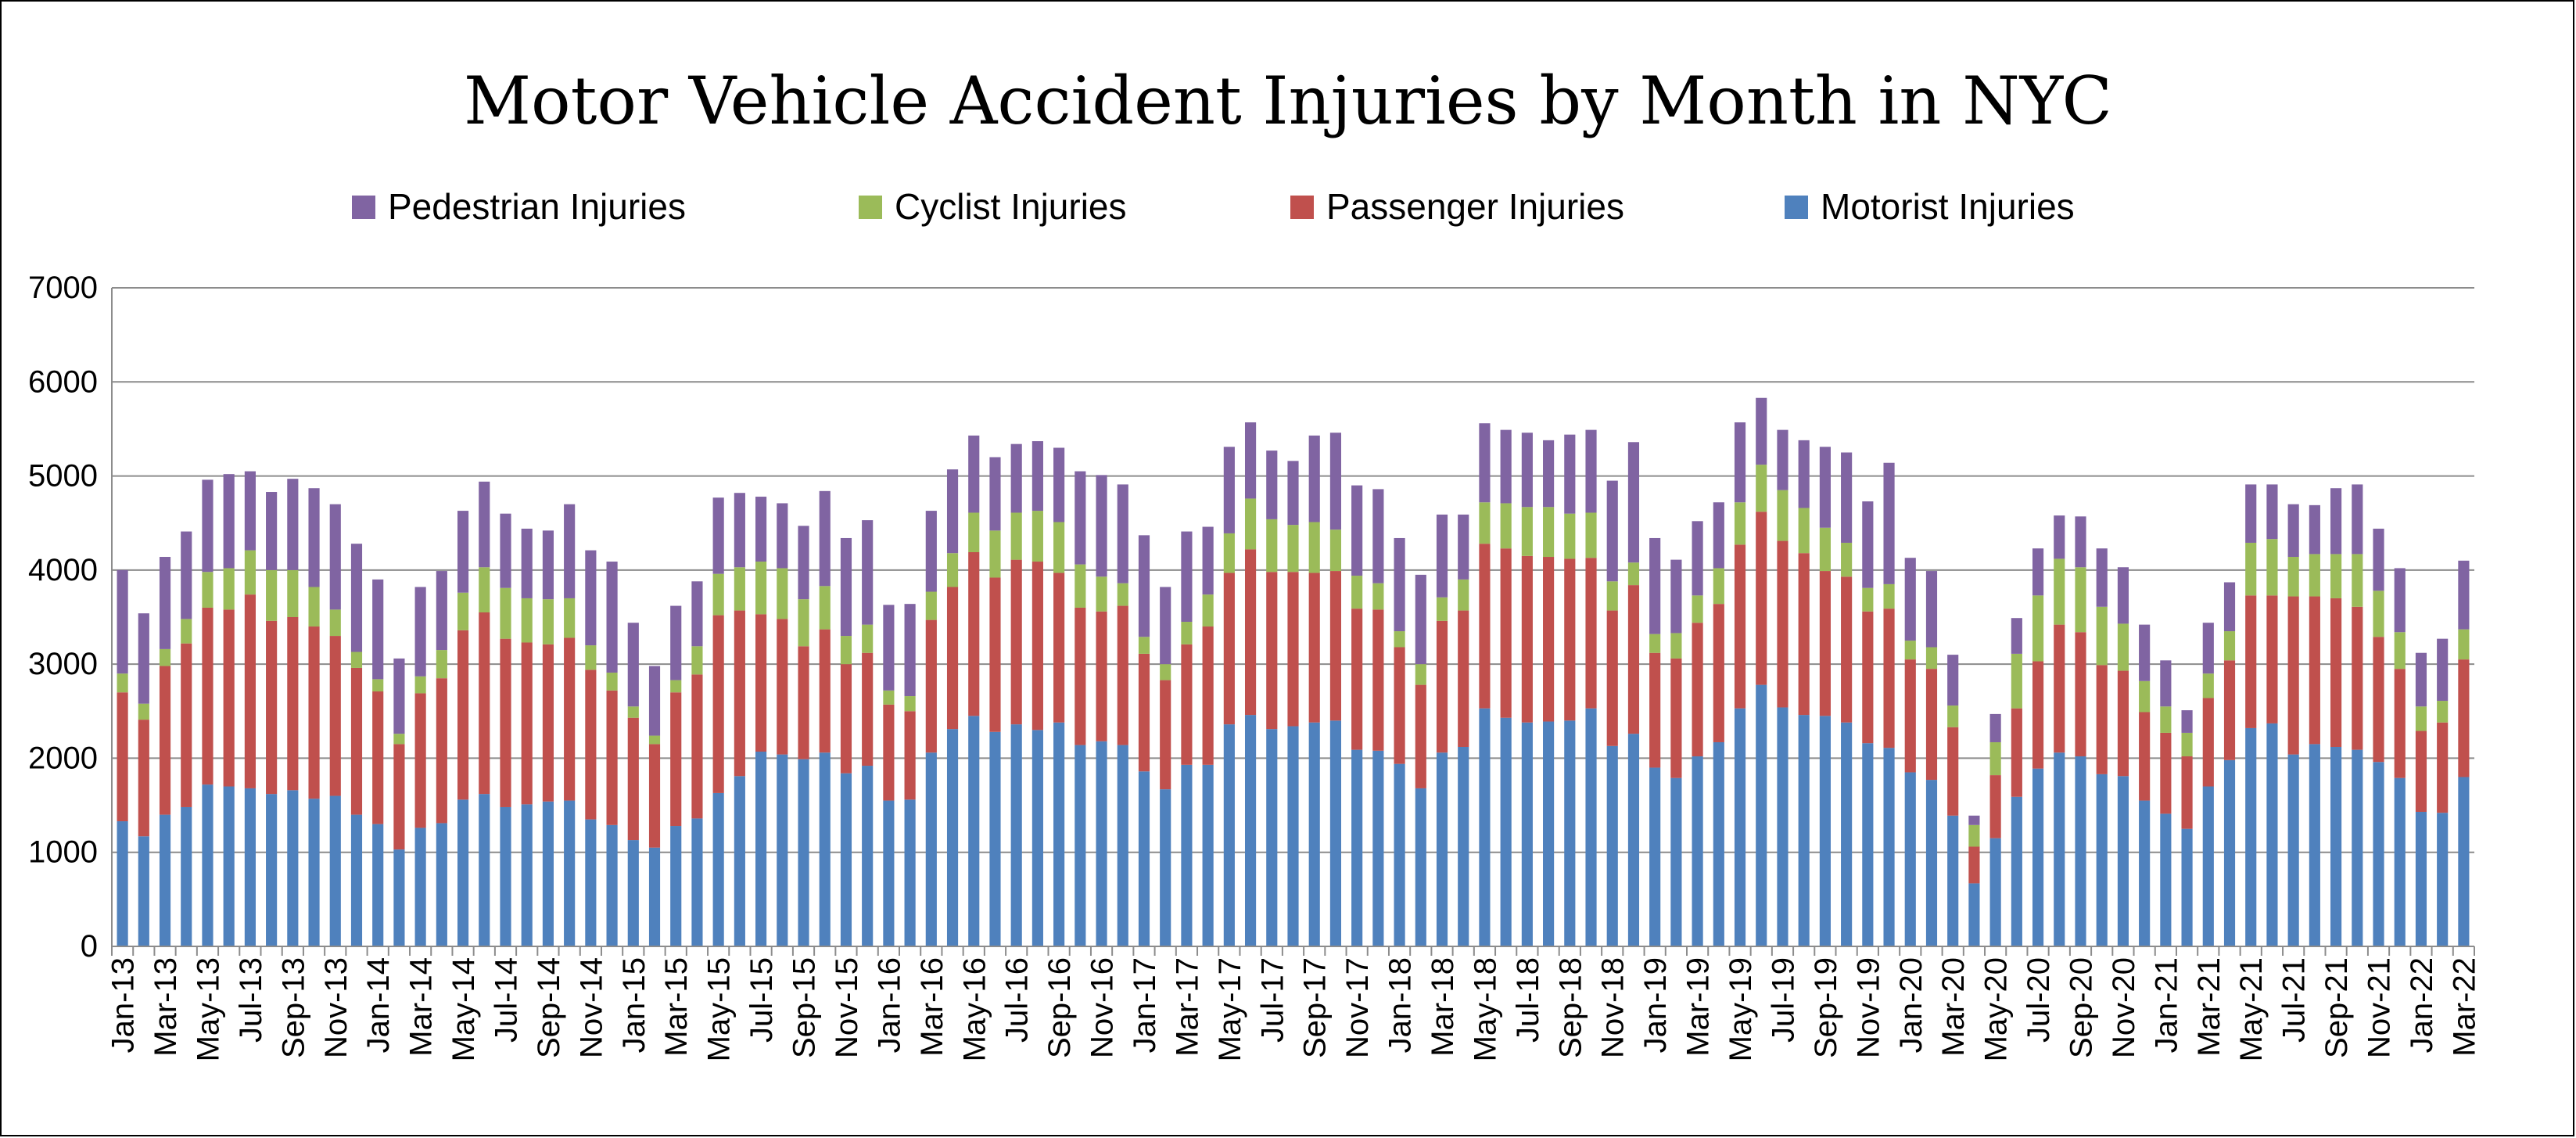 The height and width of the screenshot is (1138, 2576). I want to click on x-tick-label: Nov-20, so click(2124, 1008).